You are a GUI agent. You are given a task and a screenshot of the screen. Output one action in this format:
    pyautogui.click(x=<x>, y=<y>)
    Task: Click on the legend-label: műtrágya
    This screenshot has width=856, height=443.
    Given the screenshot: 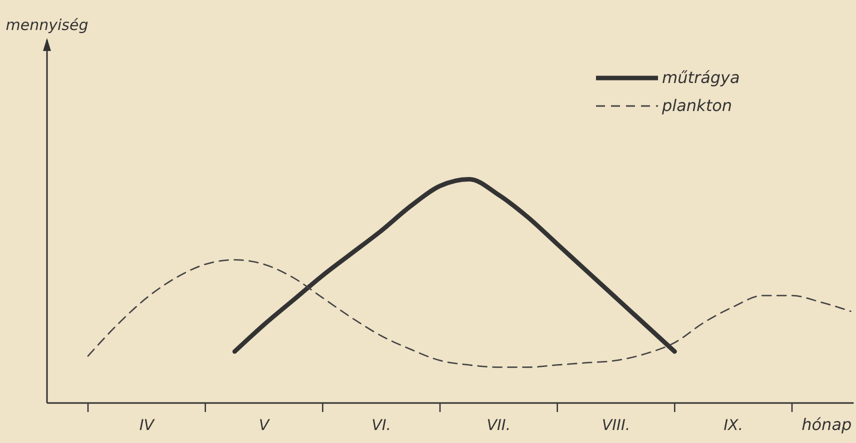 What is the action you would take?
    pyautogui.click(x=701, y=77)
    